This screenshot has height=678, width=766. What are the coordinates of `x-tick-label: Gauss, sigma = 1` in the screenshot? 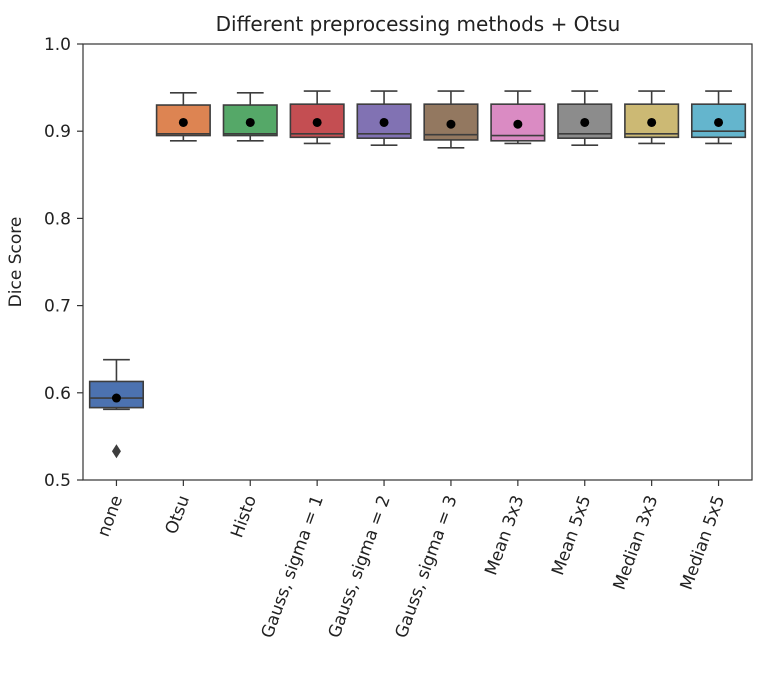 It's located at (293, 567).